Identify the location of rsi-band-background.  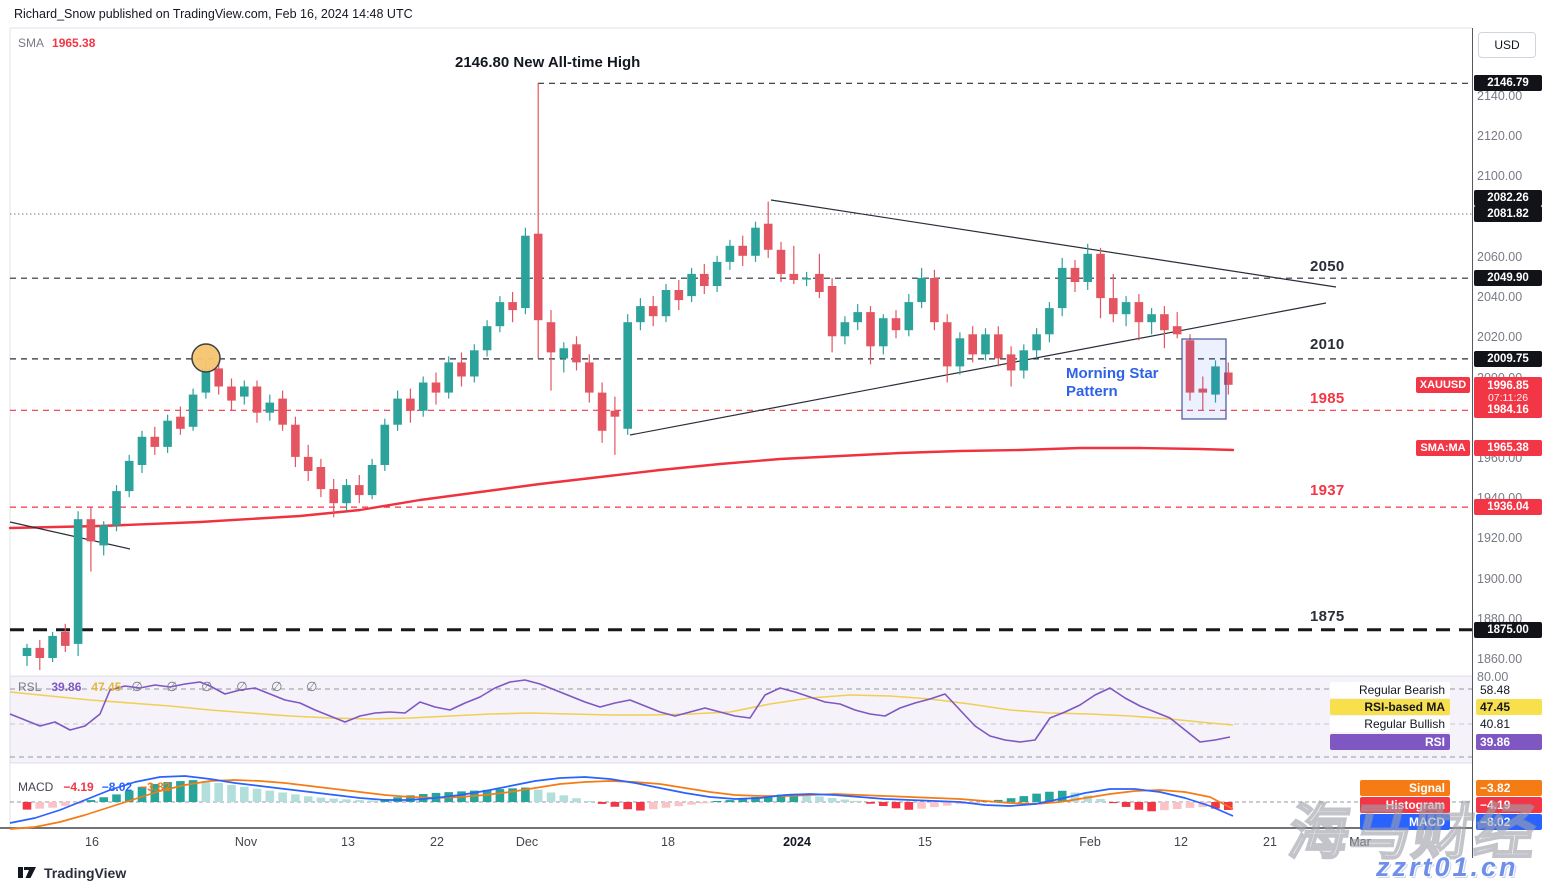
(741, 719).